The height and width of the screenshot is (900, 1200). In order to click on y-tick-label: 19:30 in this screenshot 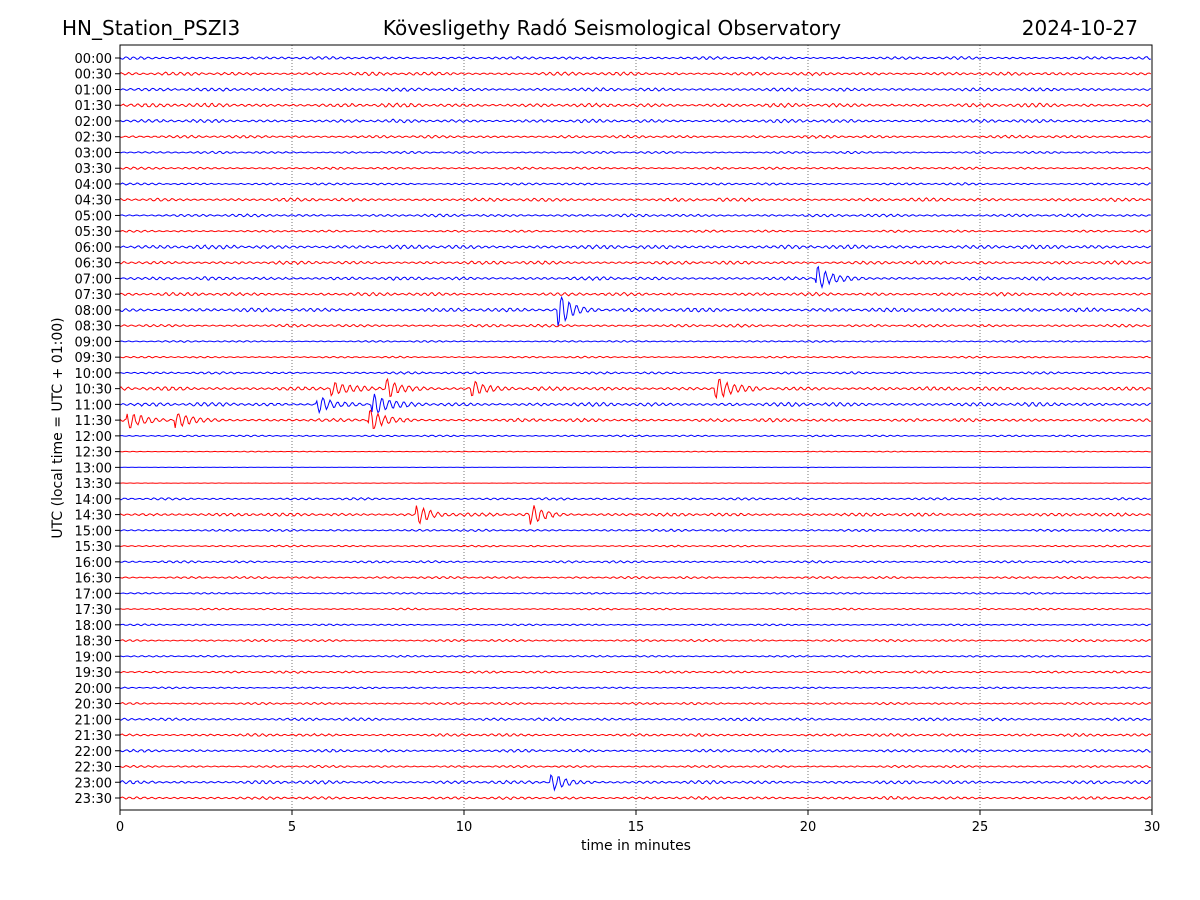, I will do `click(93, 673)`.